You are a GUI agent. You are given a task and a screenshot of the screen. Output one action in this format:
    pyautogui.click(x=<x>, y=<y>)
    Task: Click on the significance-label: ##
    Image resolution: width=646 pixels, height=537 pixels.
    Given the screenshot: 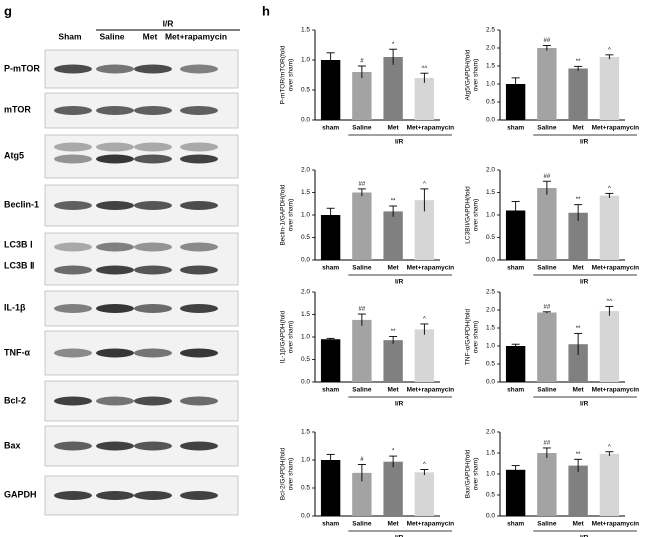 What is the action you would take?
    pyautogui.click(x=547, y=41)
    